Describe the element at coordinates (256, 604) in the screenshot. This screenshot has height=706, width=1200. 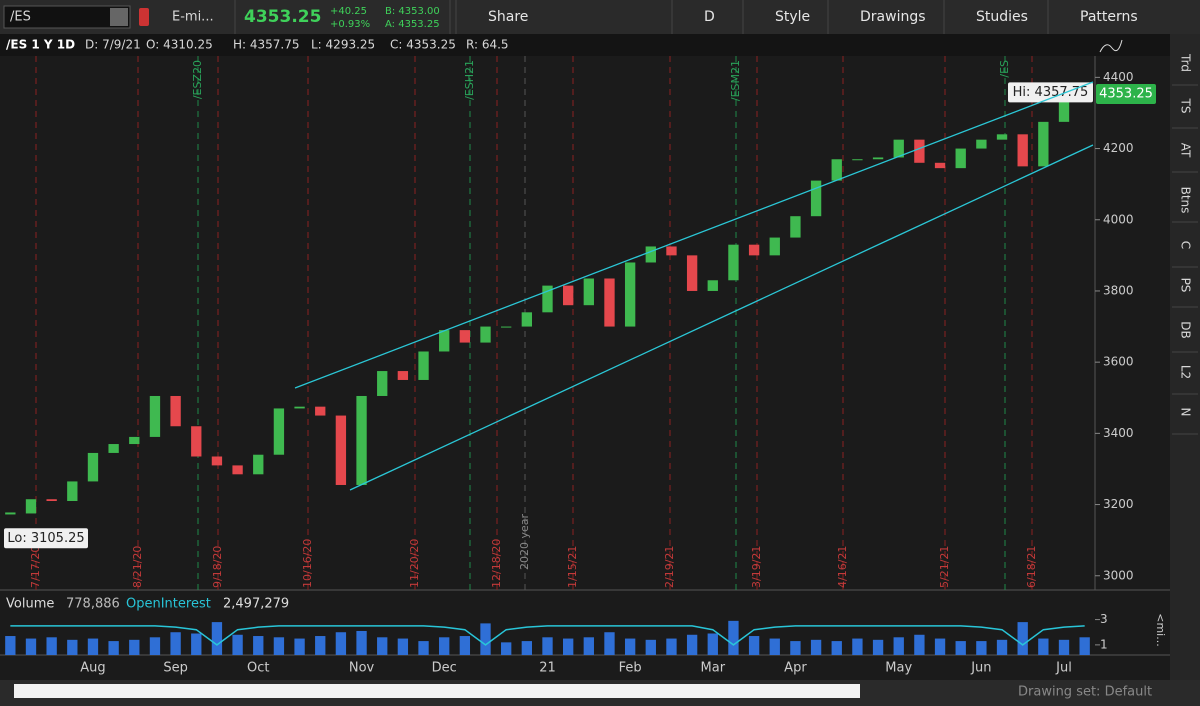
I see `volume-header: 2,497,279` at that location.